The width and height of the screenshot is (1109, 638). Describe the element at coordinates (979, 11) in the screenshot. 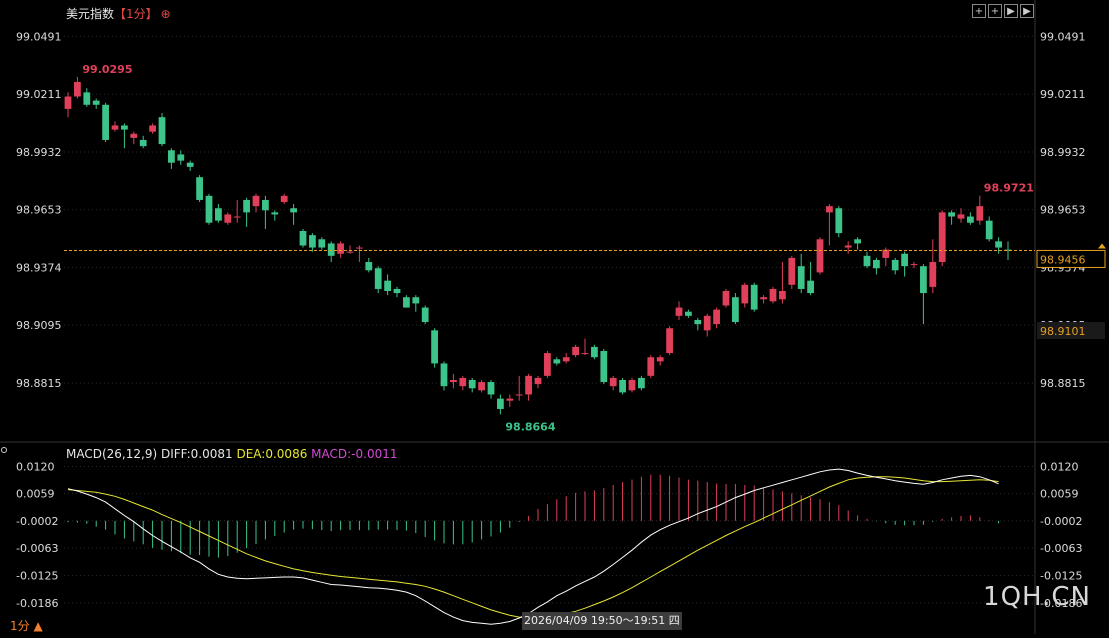

I see `crosshair-tool-icon: +` at that location.